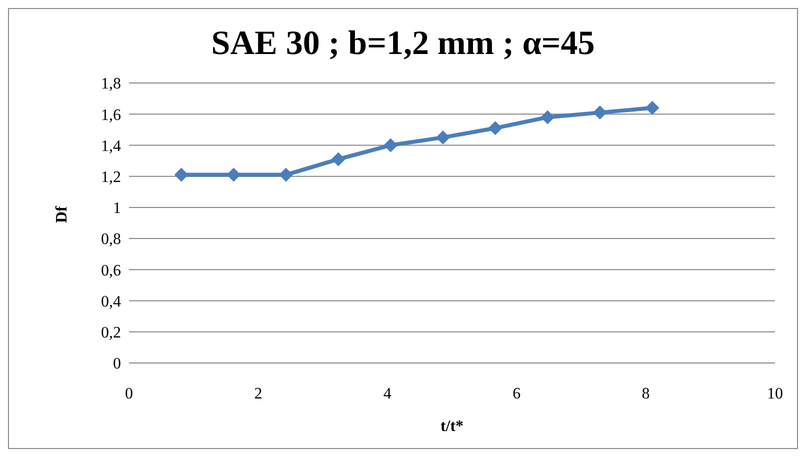 Image resolution: width=806 pixels, height=457 pixels. I want to click on x-tick-label: 10, so click(775, 393).